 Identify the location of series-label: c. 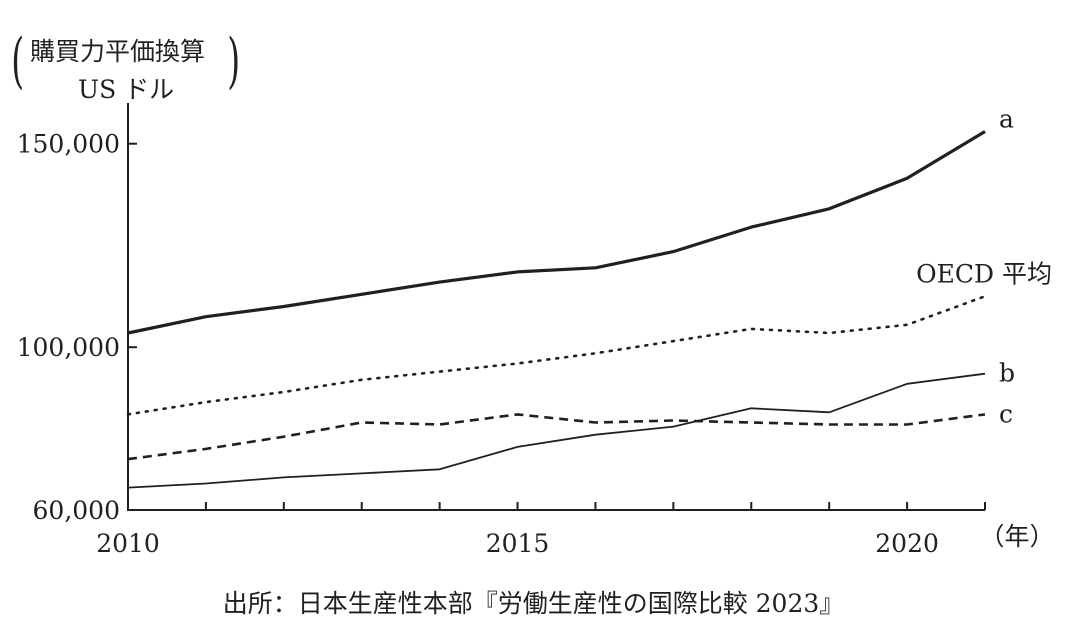
(1006, 413).